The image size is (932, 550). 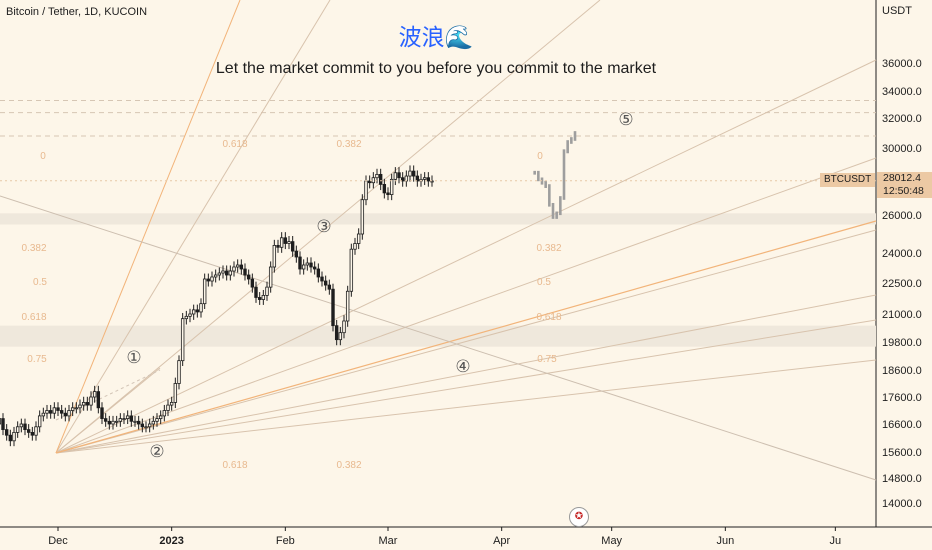 What do you see at coordinates (579, 517) in the screenshot?
I see `us-flag-event-icon: ✪` at bounding box center [579, 517].